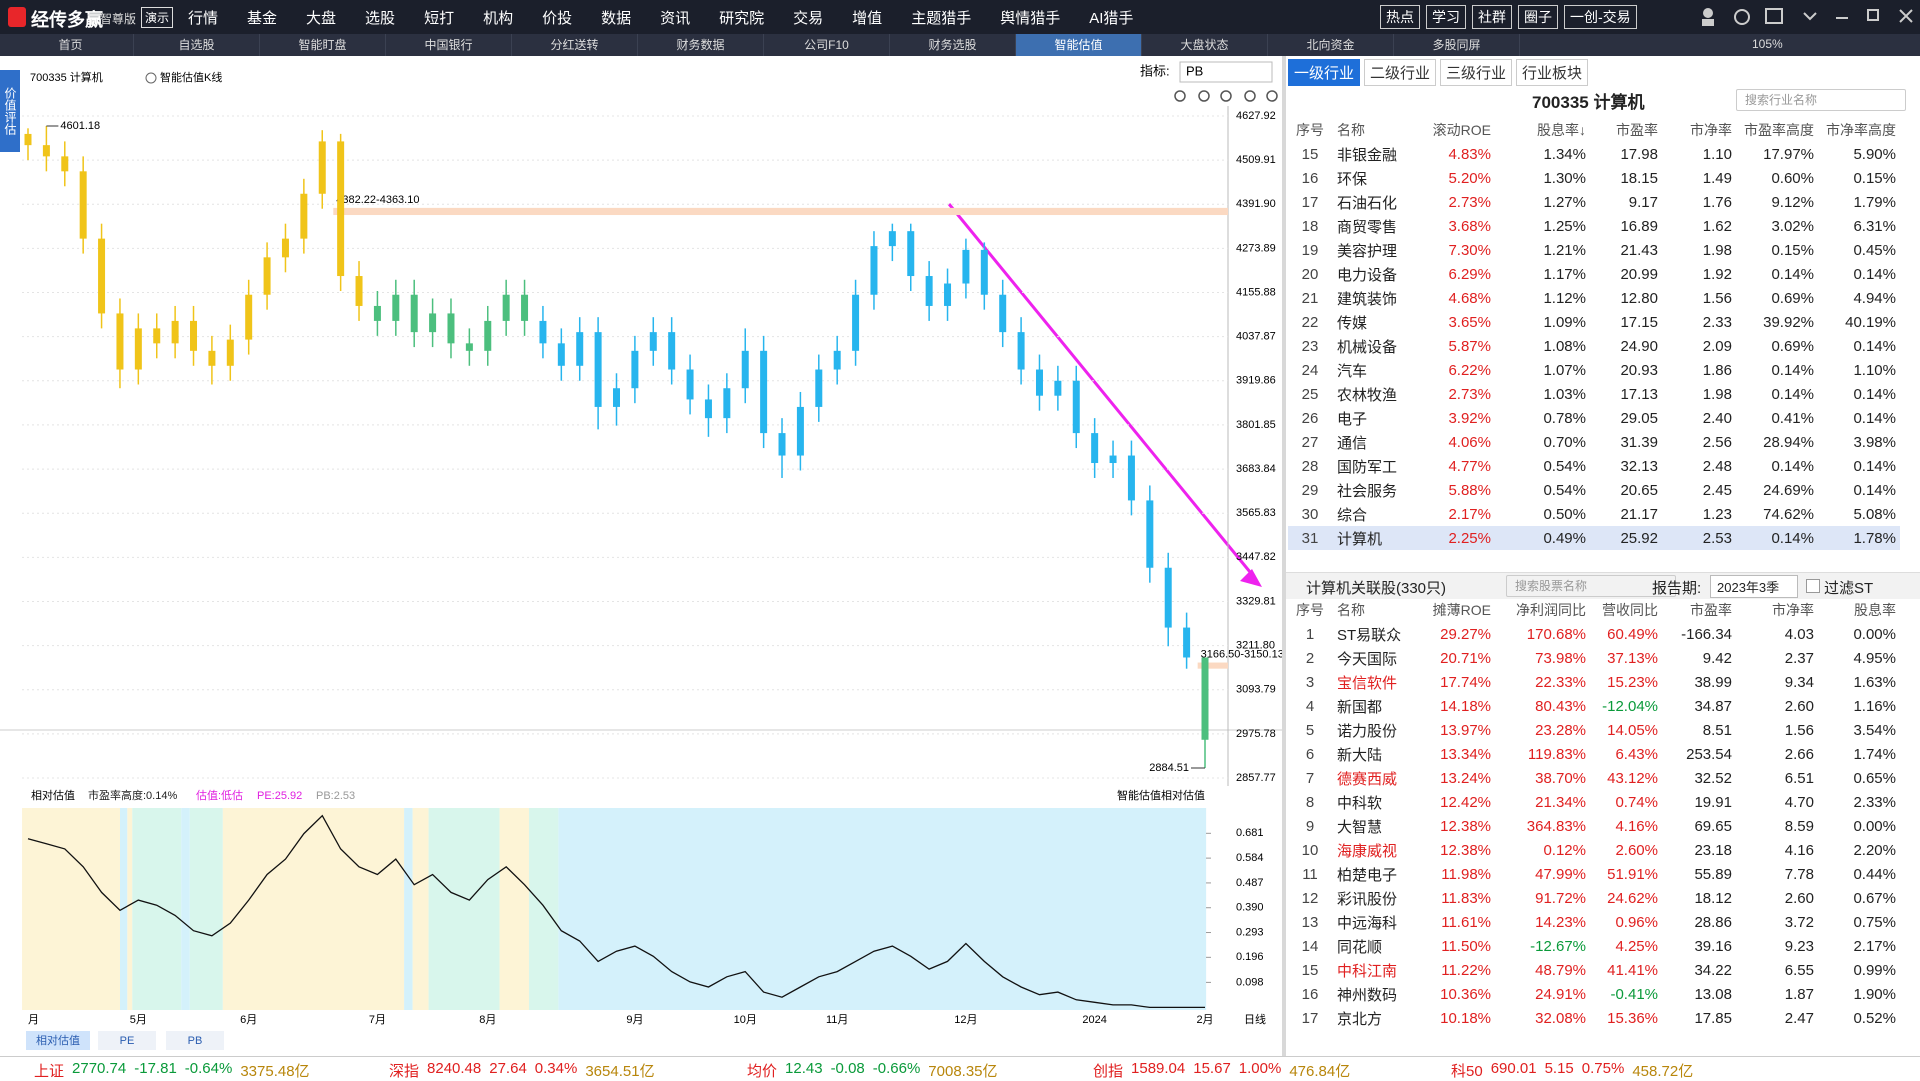 The width and height of the screenshot is (1920, 1081). I want to click on industry-tab: 行业板块, so click(1552, 72).